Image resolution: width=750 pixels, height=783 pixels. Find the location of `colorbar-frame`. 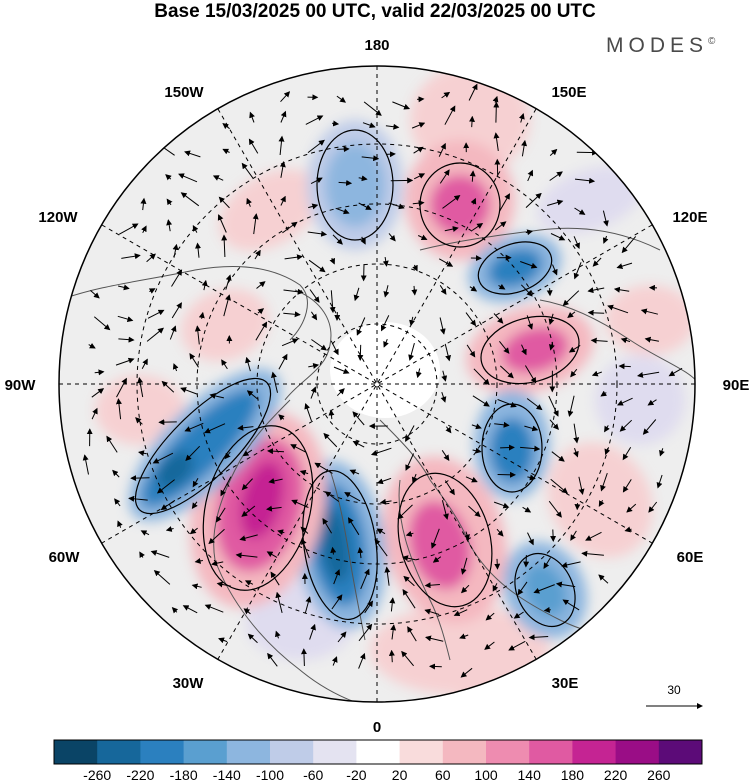

colorbar-frame is located at coordinates (378, 752).